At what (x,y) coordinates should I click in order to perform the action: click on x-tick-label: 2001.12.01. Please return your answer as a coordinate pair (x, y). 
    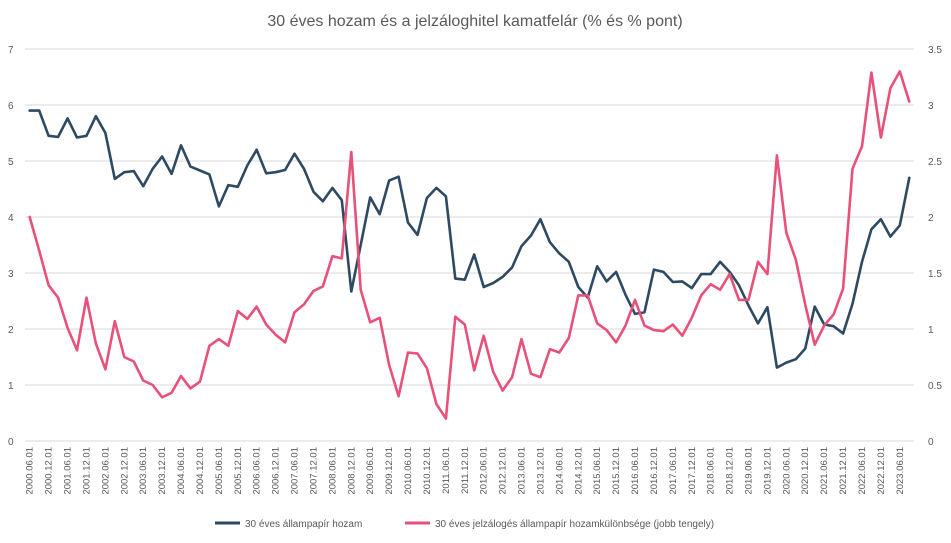
    Looking at the image, I should click on (86, 471).